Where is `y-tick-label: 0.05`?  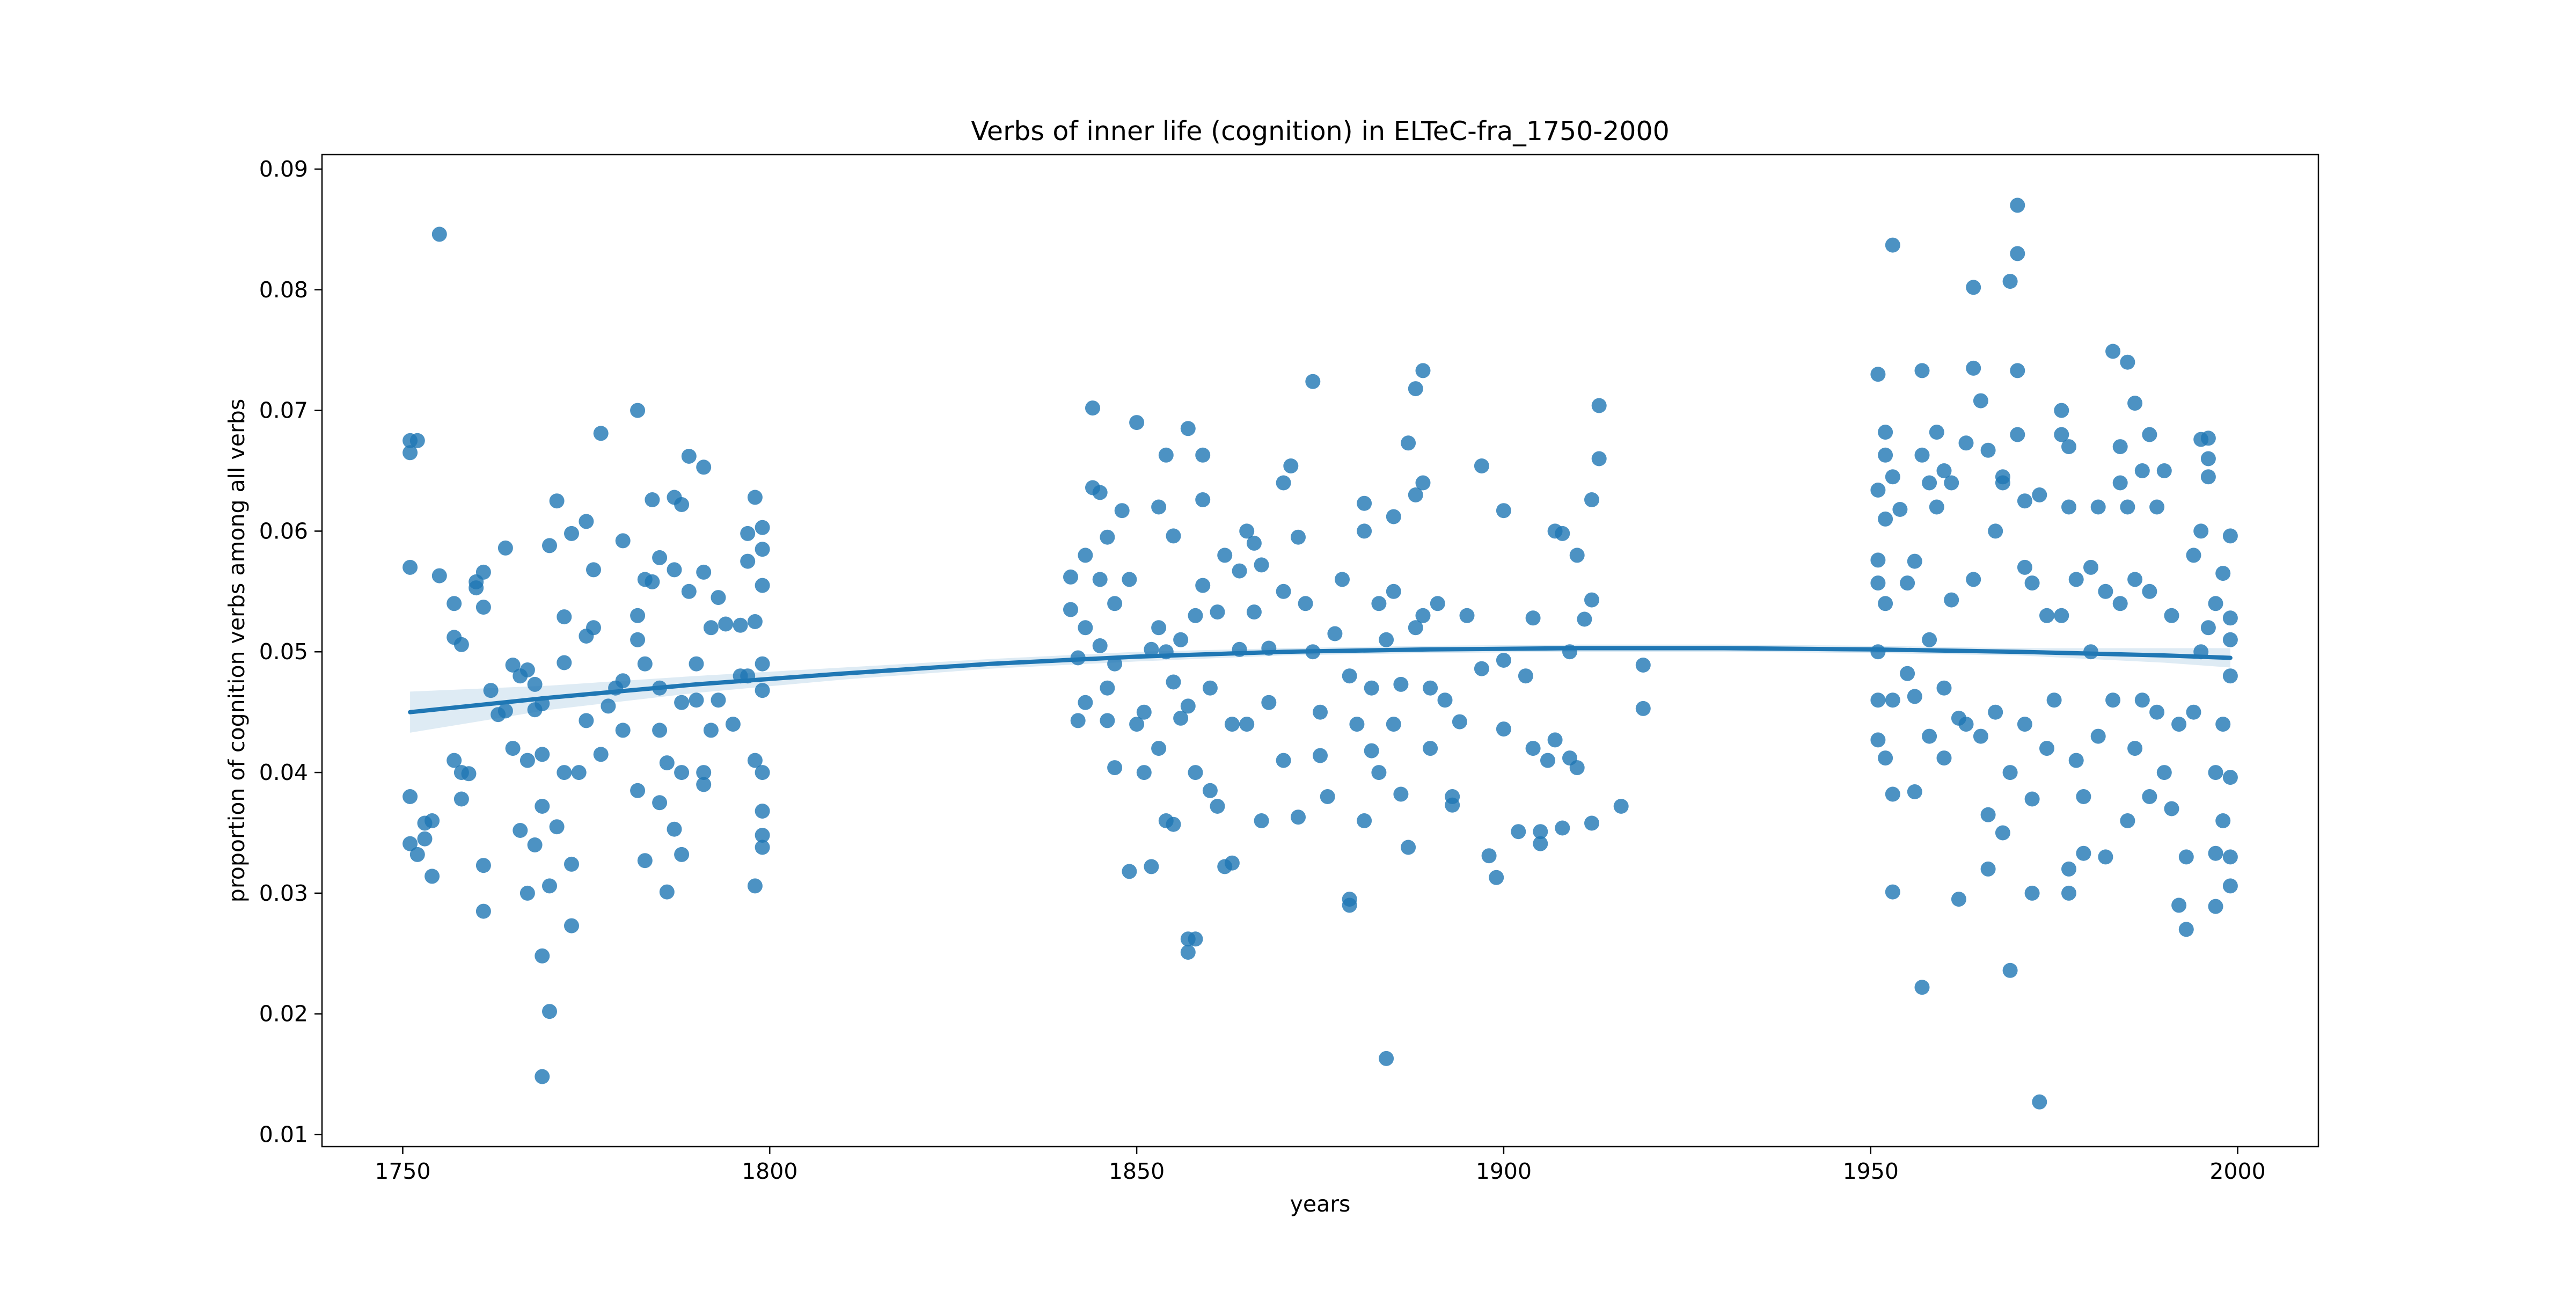
y-tick-label: 0.05 is located at coordinates (283, 652).